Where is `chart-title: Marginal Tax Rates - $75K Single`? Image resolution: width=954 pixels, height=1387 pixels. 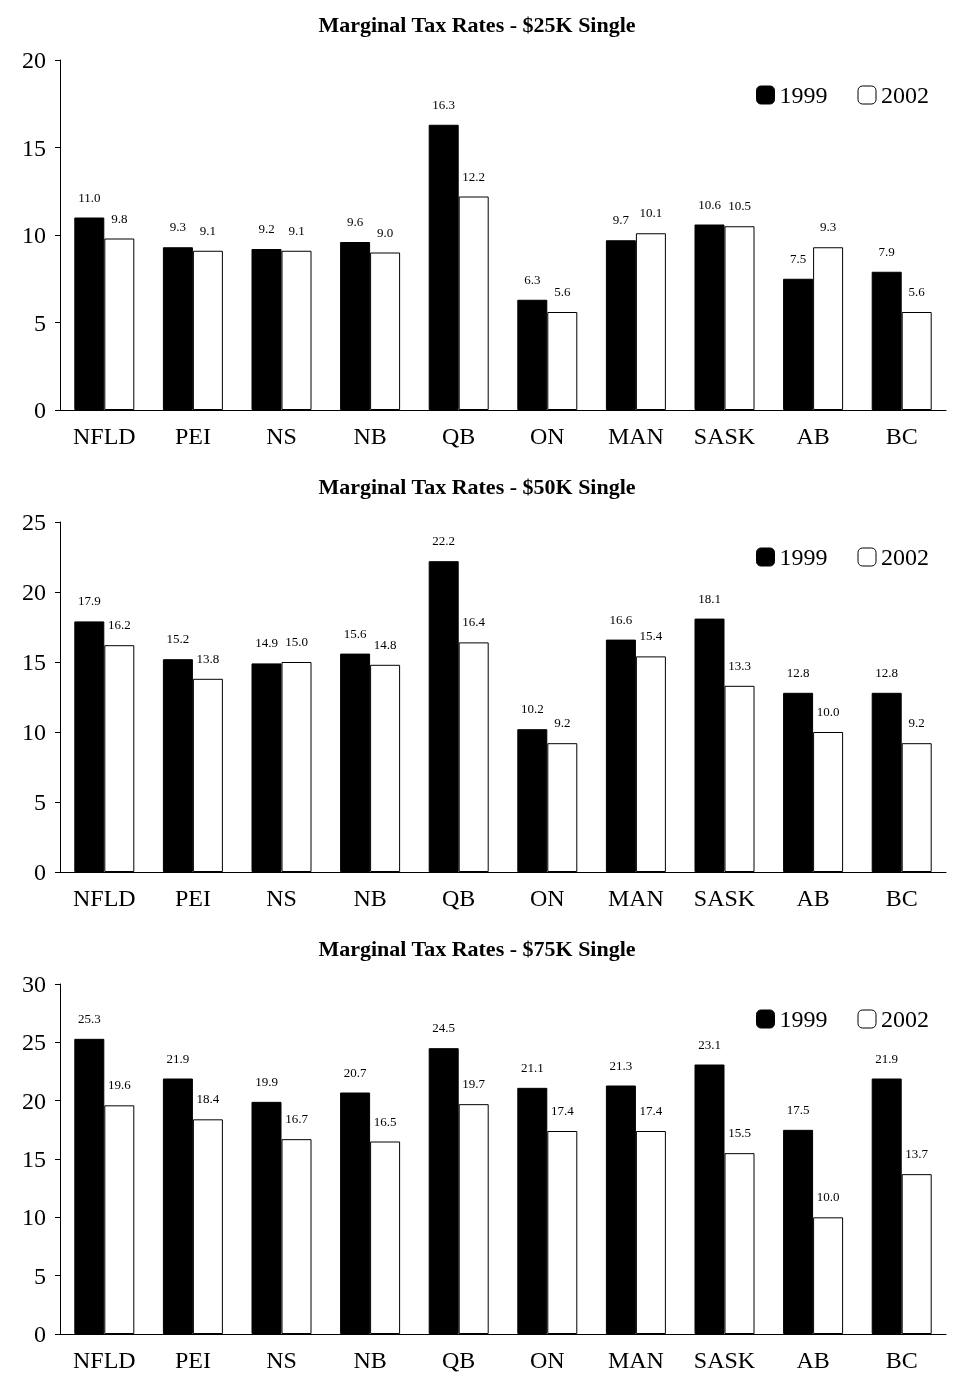
chart-title: Marginal Tax Rates - $75K Single is located at coordinates (477, 948).